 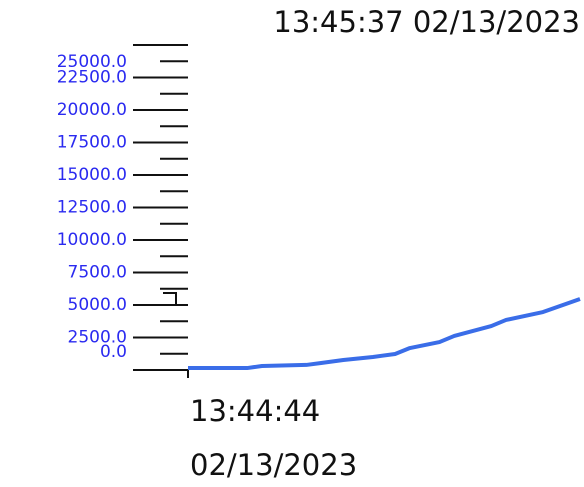 What do you see at coordinates (113, 352) in the screenshot?
I see `y-tick-label: 0.0` at bounding box center [113, 352].